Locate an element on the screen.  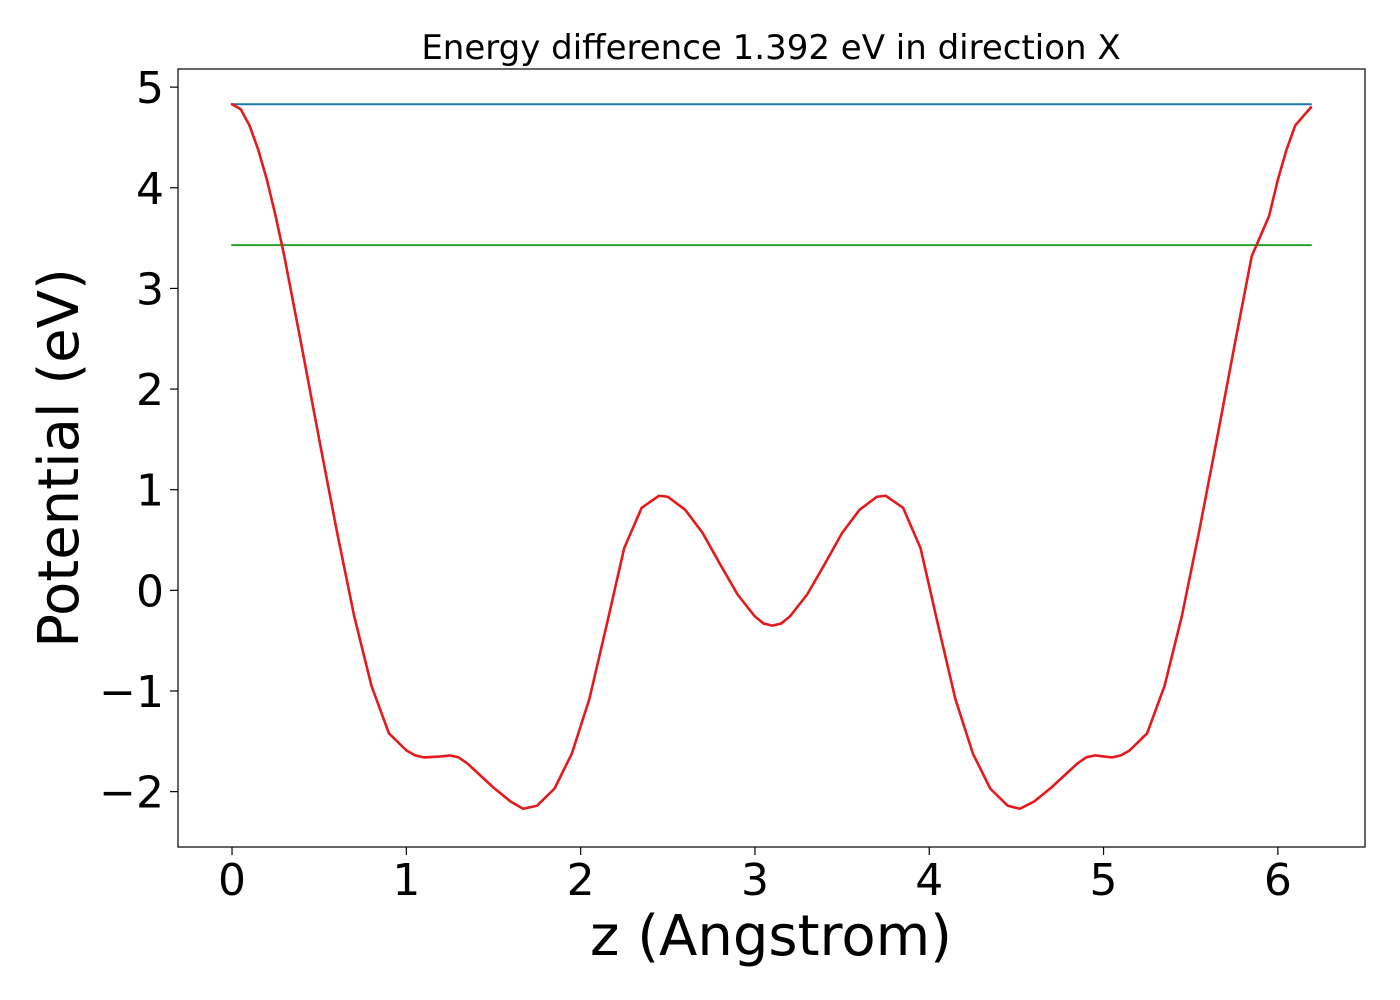
x-axis-ticks: 0 1 2 3 4 5 6 is located at coordinates (755, 876).